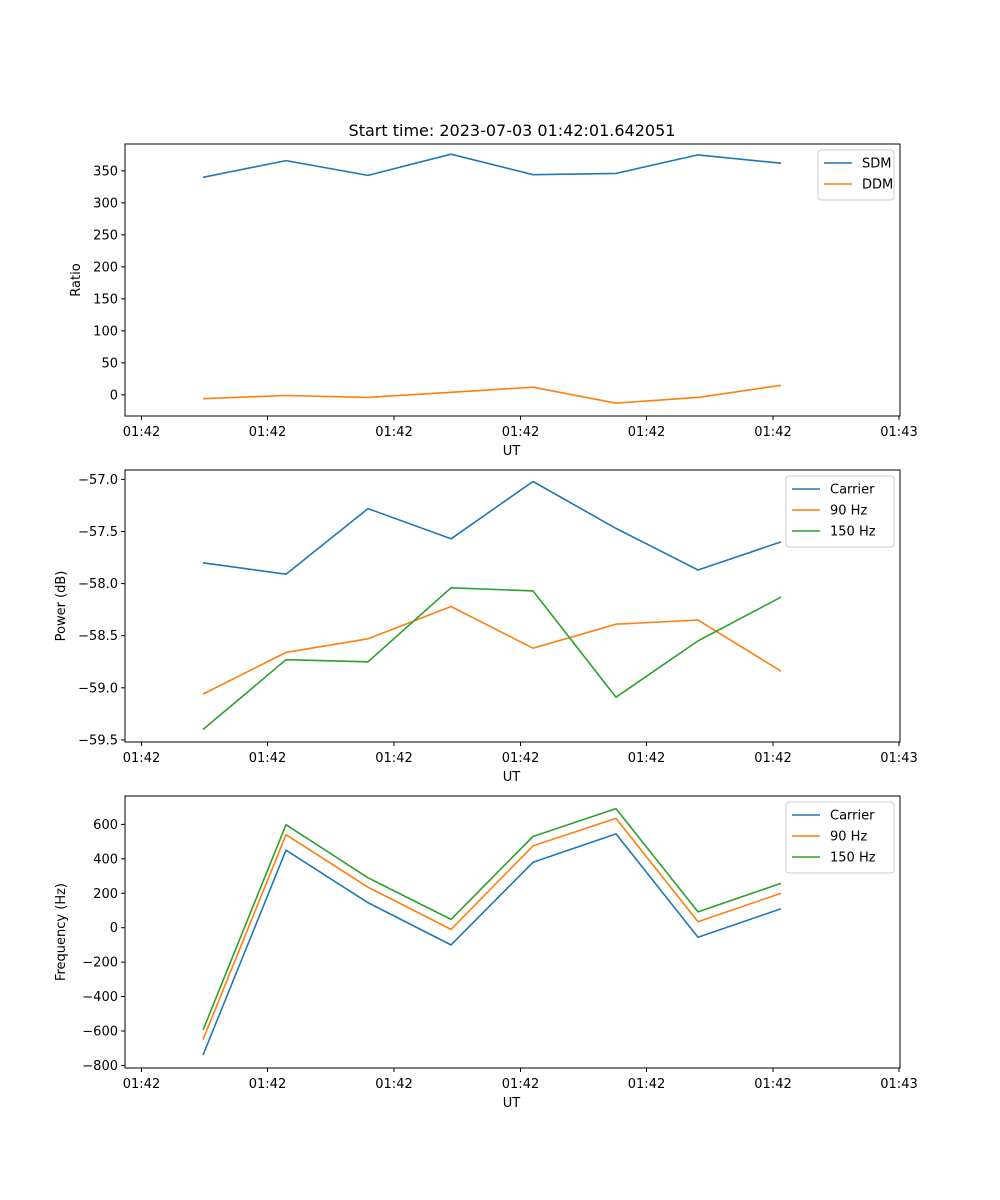 The height and width of the screenshot is (1200, 1000). I want to click on y-tick-label: −200, so click(100, 963).